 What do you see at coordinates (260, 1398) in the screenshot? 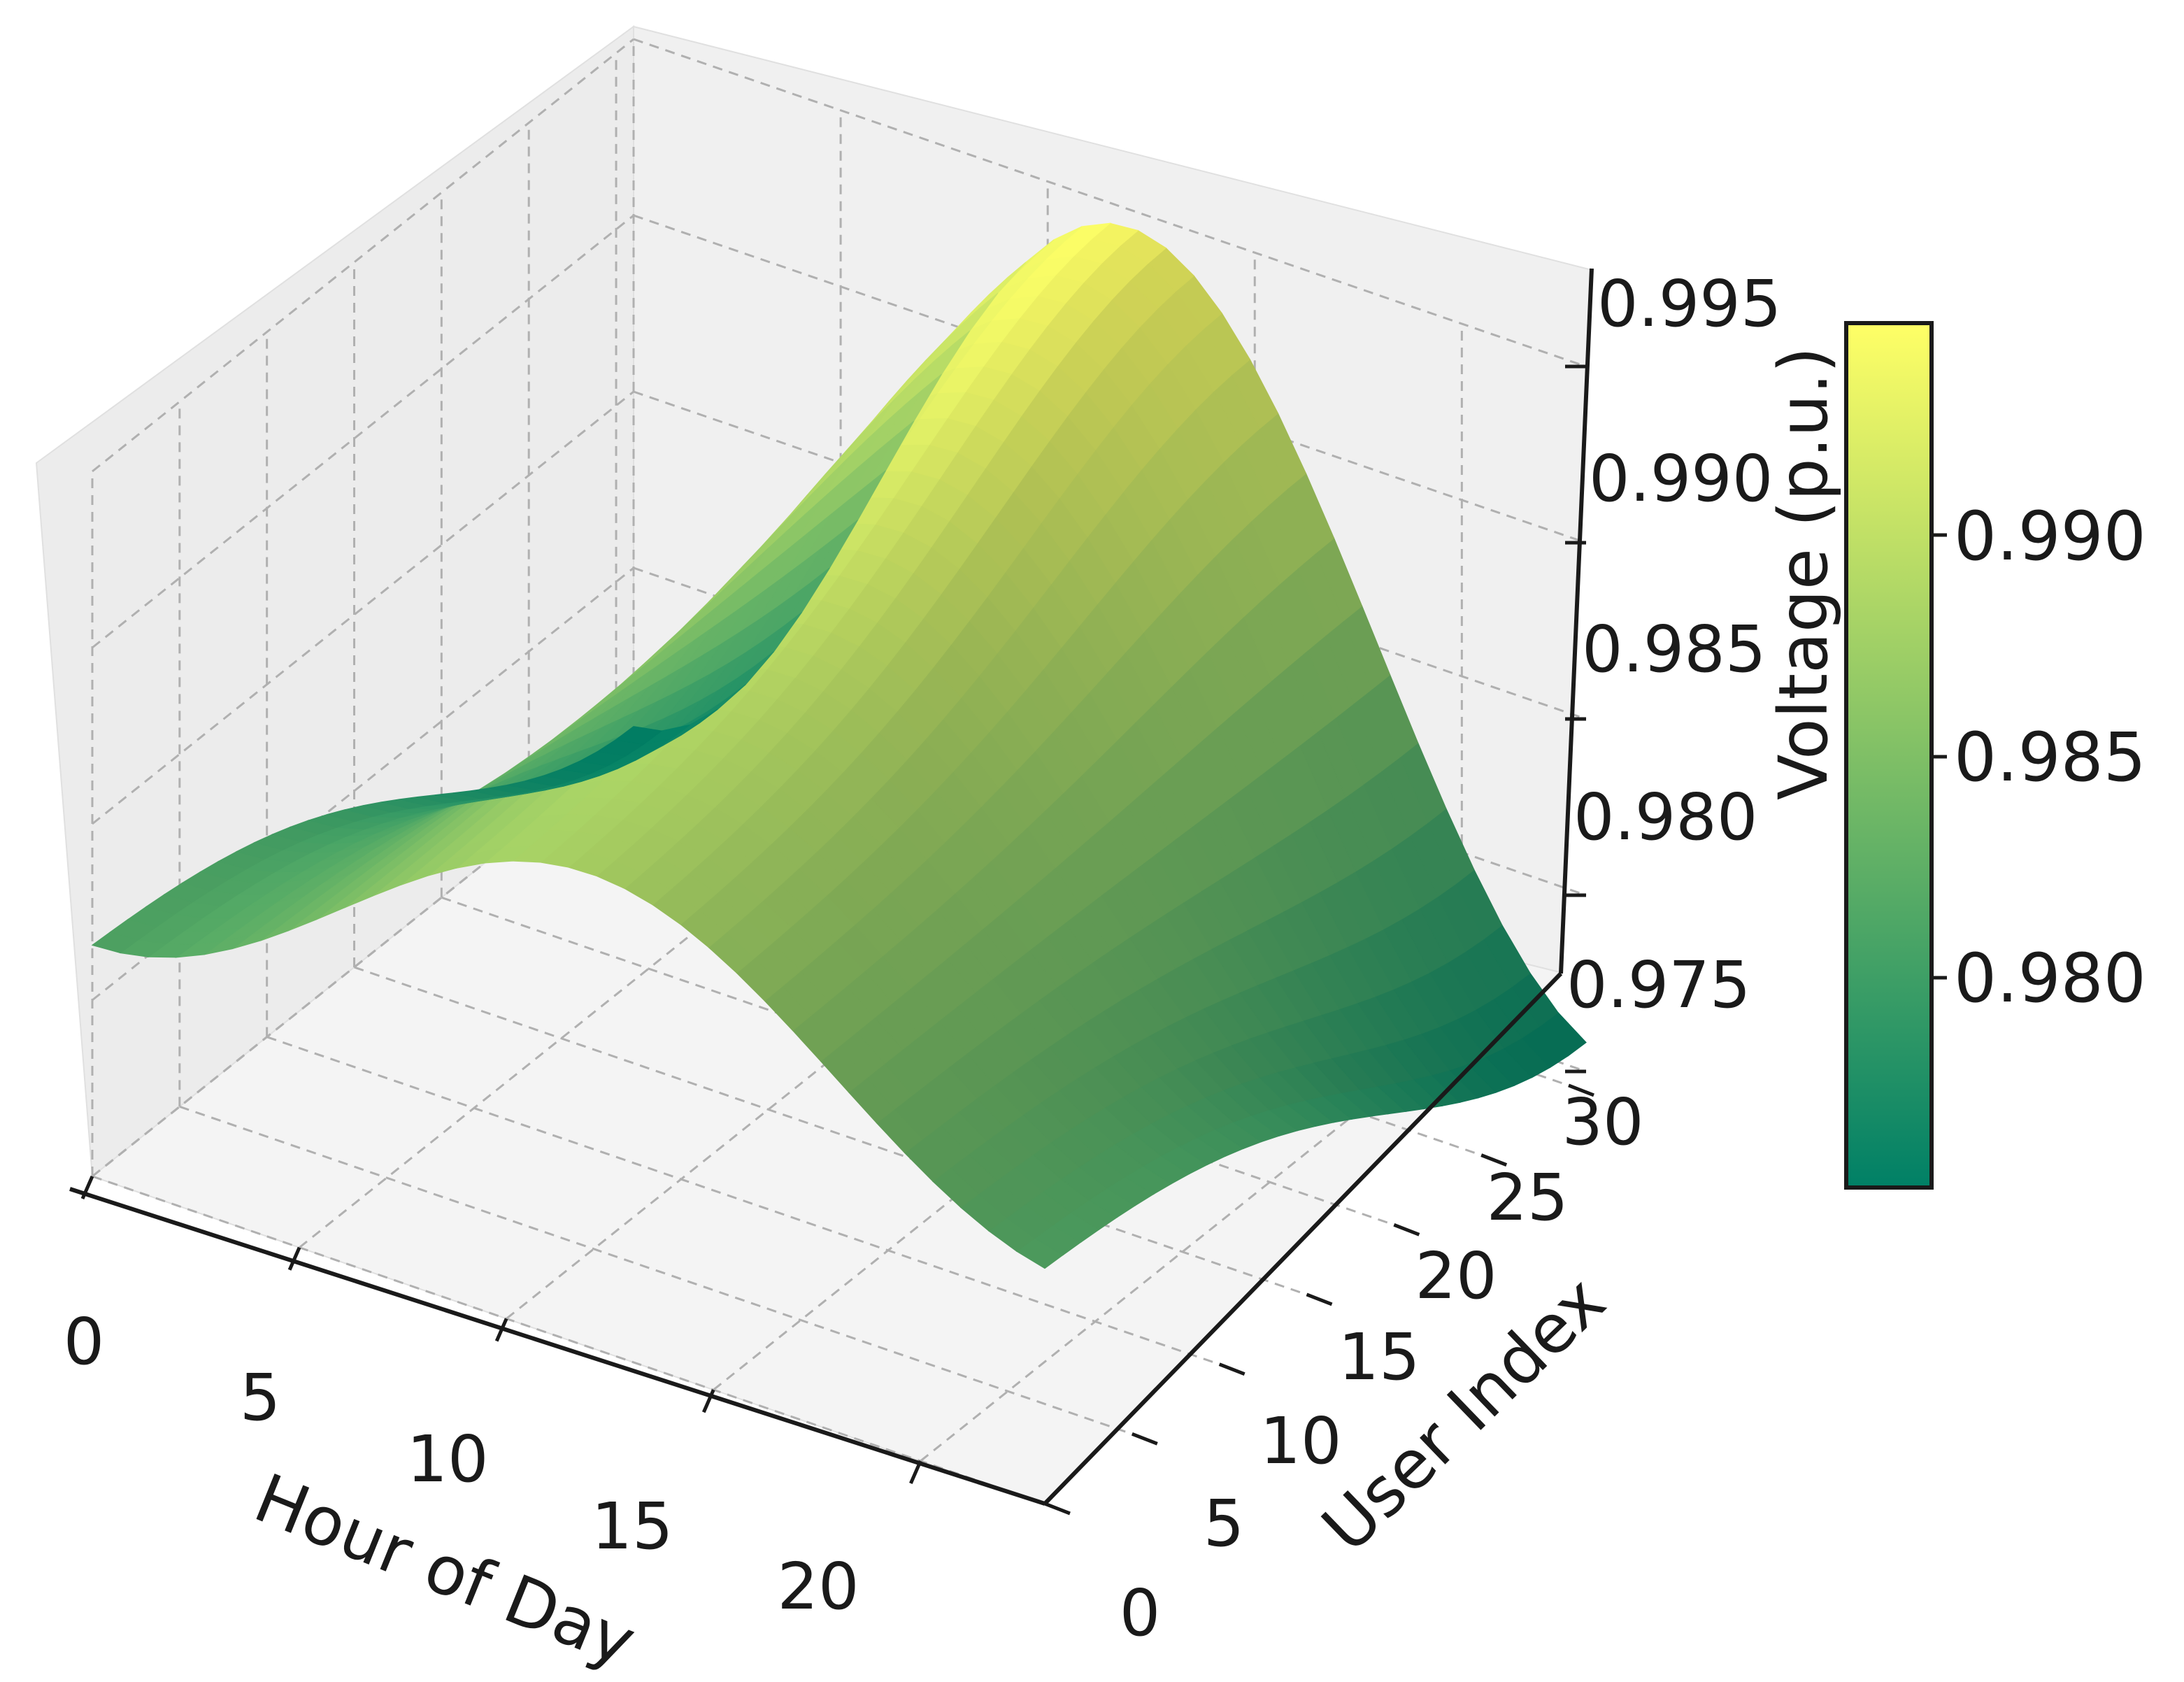
I see `x-tick-label: 5` at bounding box center [260, 1398].